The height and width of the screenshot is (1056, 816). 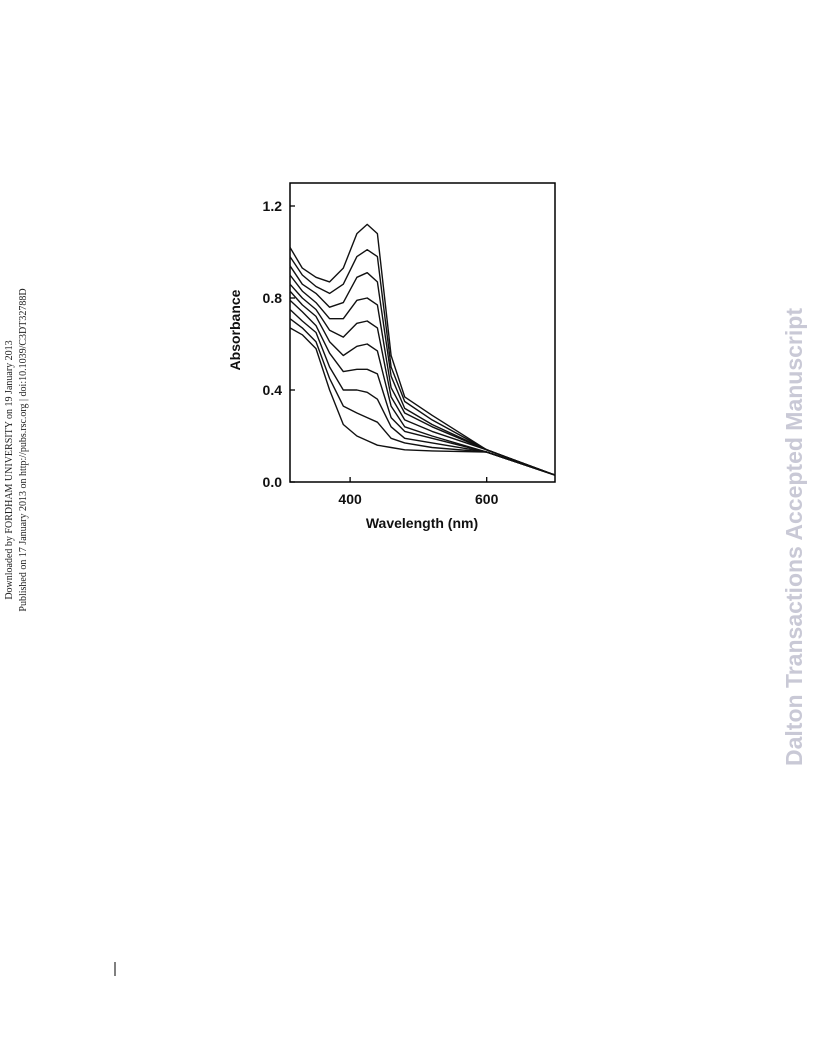 I want to click on plot-frame, so click(x=422, y=332).